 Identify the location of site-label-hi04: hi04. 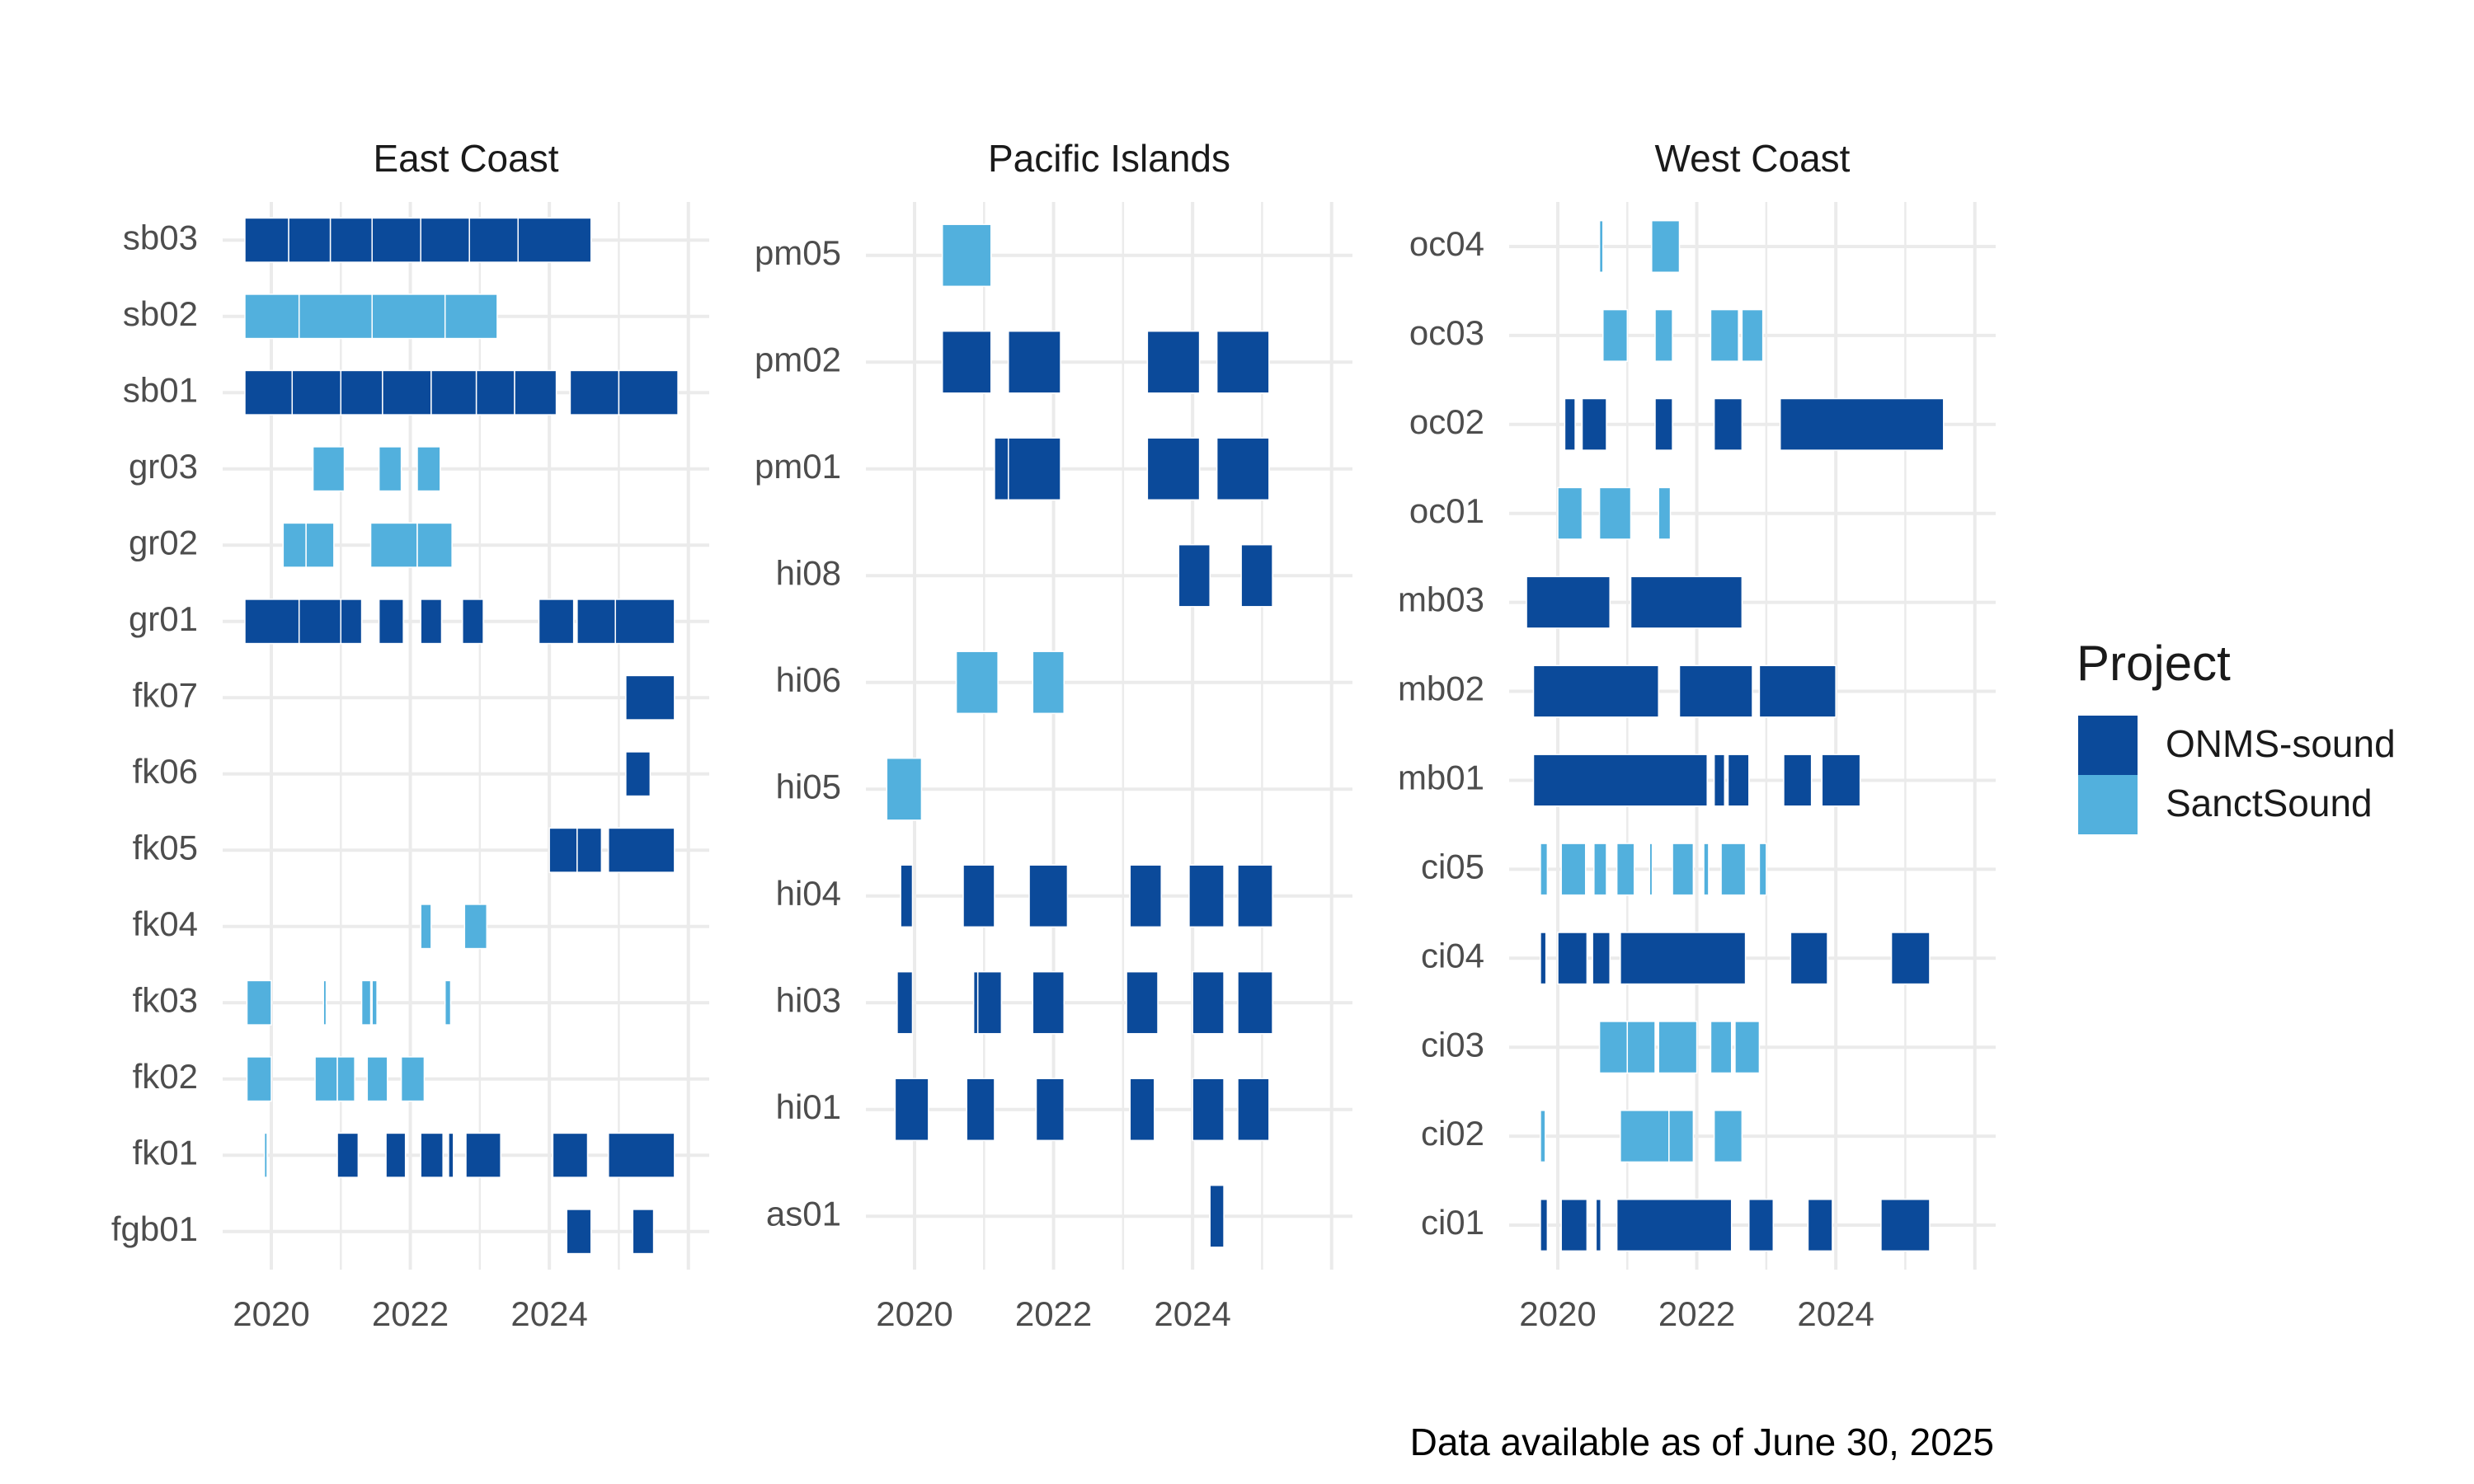
(808, 893).